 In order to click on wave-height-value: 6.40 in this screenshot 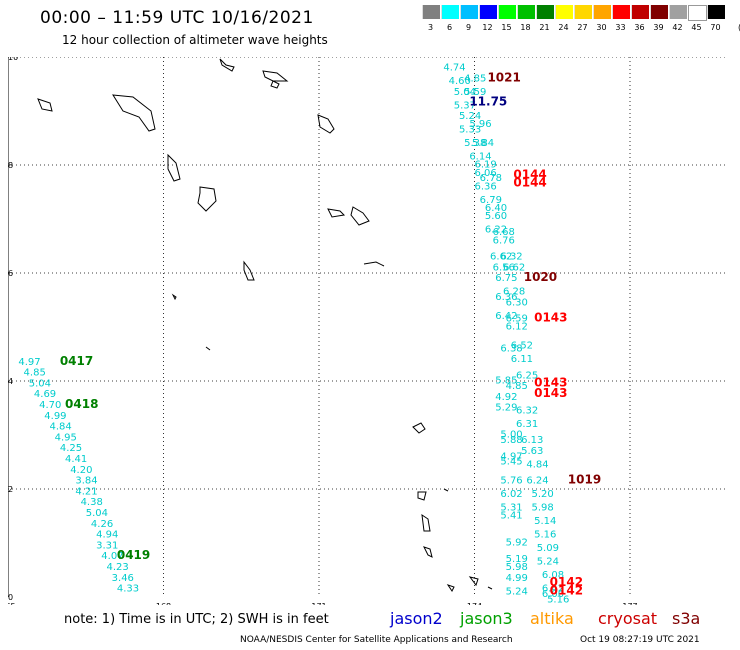, I will do `click(496, 208)`.